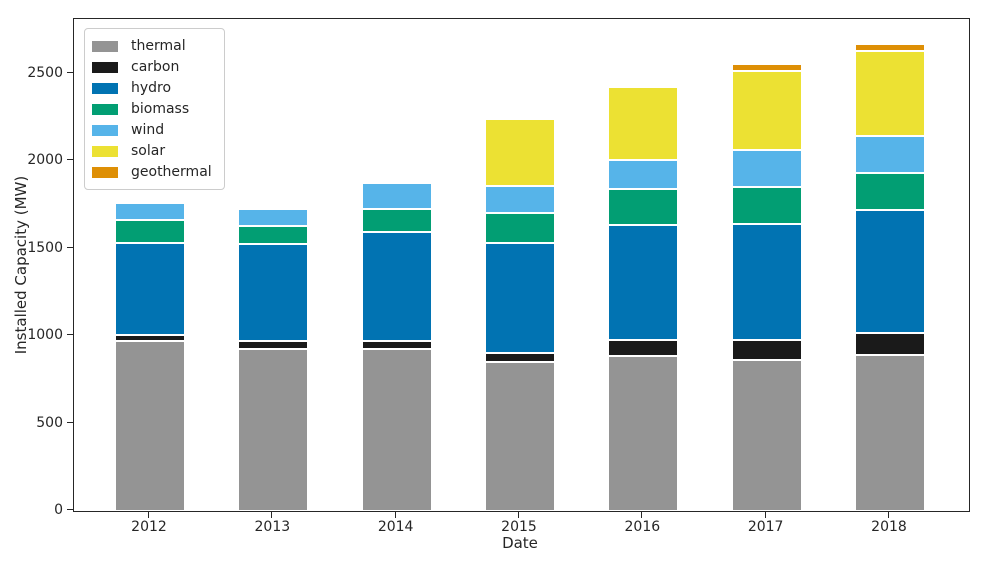  What do you see at coordinates (766, 168) in the screenshot?
I see `bar-segment-wind-2017` at bounding box center [766, 168].